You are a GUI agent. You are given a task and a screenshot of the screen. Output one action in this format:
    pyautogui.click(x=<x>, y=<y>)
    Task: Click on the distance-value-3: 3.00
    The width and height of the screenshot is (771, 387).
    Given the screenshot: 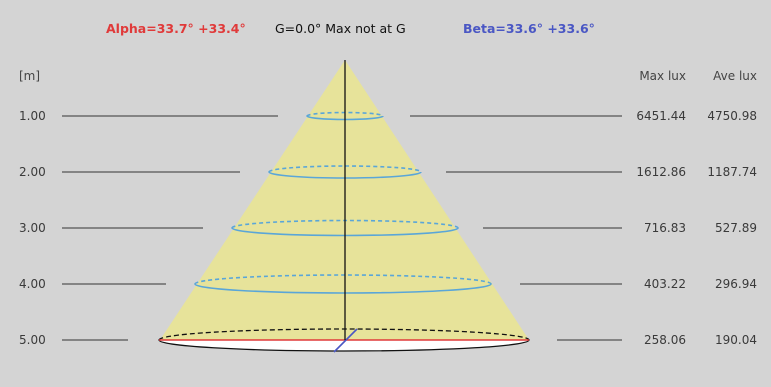 What is the action you would take?
    pyautogui.click(x=32, y=228)
    